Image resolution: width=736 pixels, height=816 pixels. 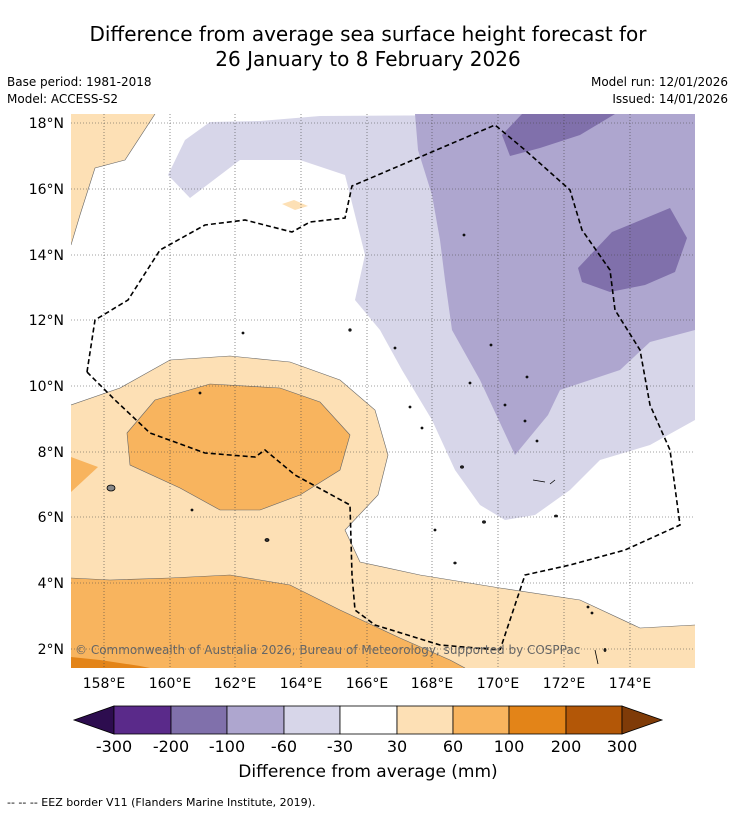 I want to click on lat-label: 8°N, so click(x=51, y=453).